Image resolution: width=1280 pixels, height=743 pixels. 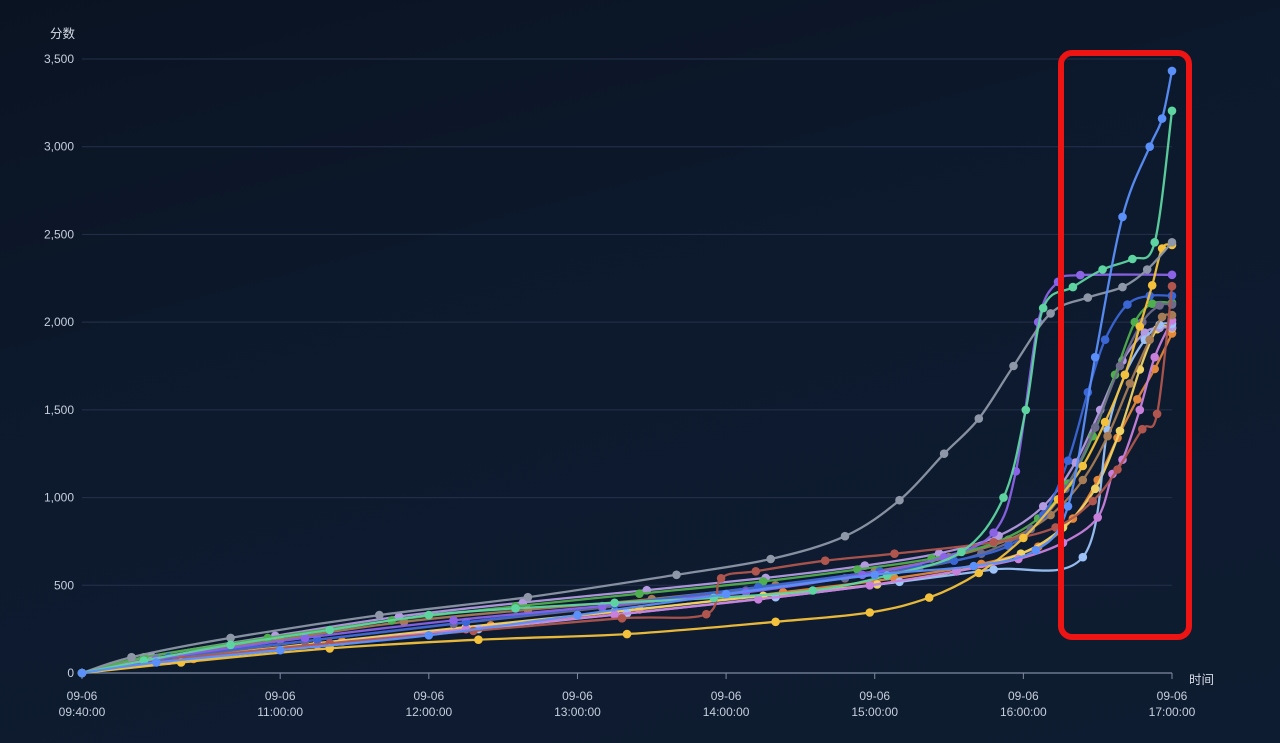 I want to click on series-15-point, so click(x=1137, y=399).